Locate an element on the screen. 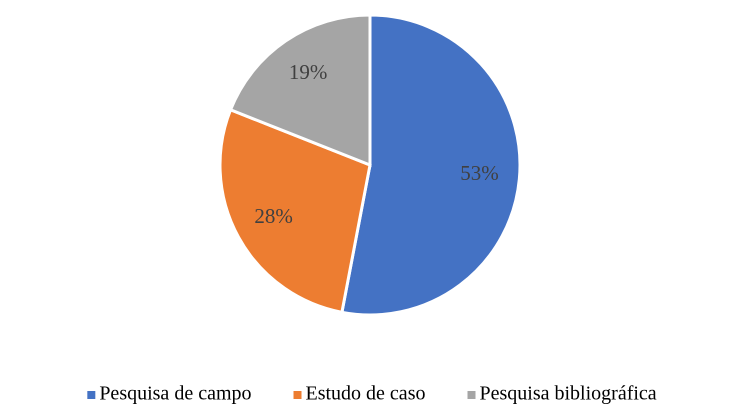 This screenshot has height=408, width=744. value-label: 53% is located at coordinates (479, 173).